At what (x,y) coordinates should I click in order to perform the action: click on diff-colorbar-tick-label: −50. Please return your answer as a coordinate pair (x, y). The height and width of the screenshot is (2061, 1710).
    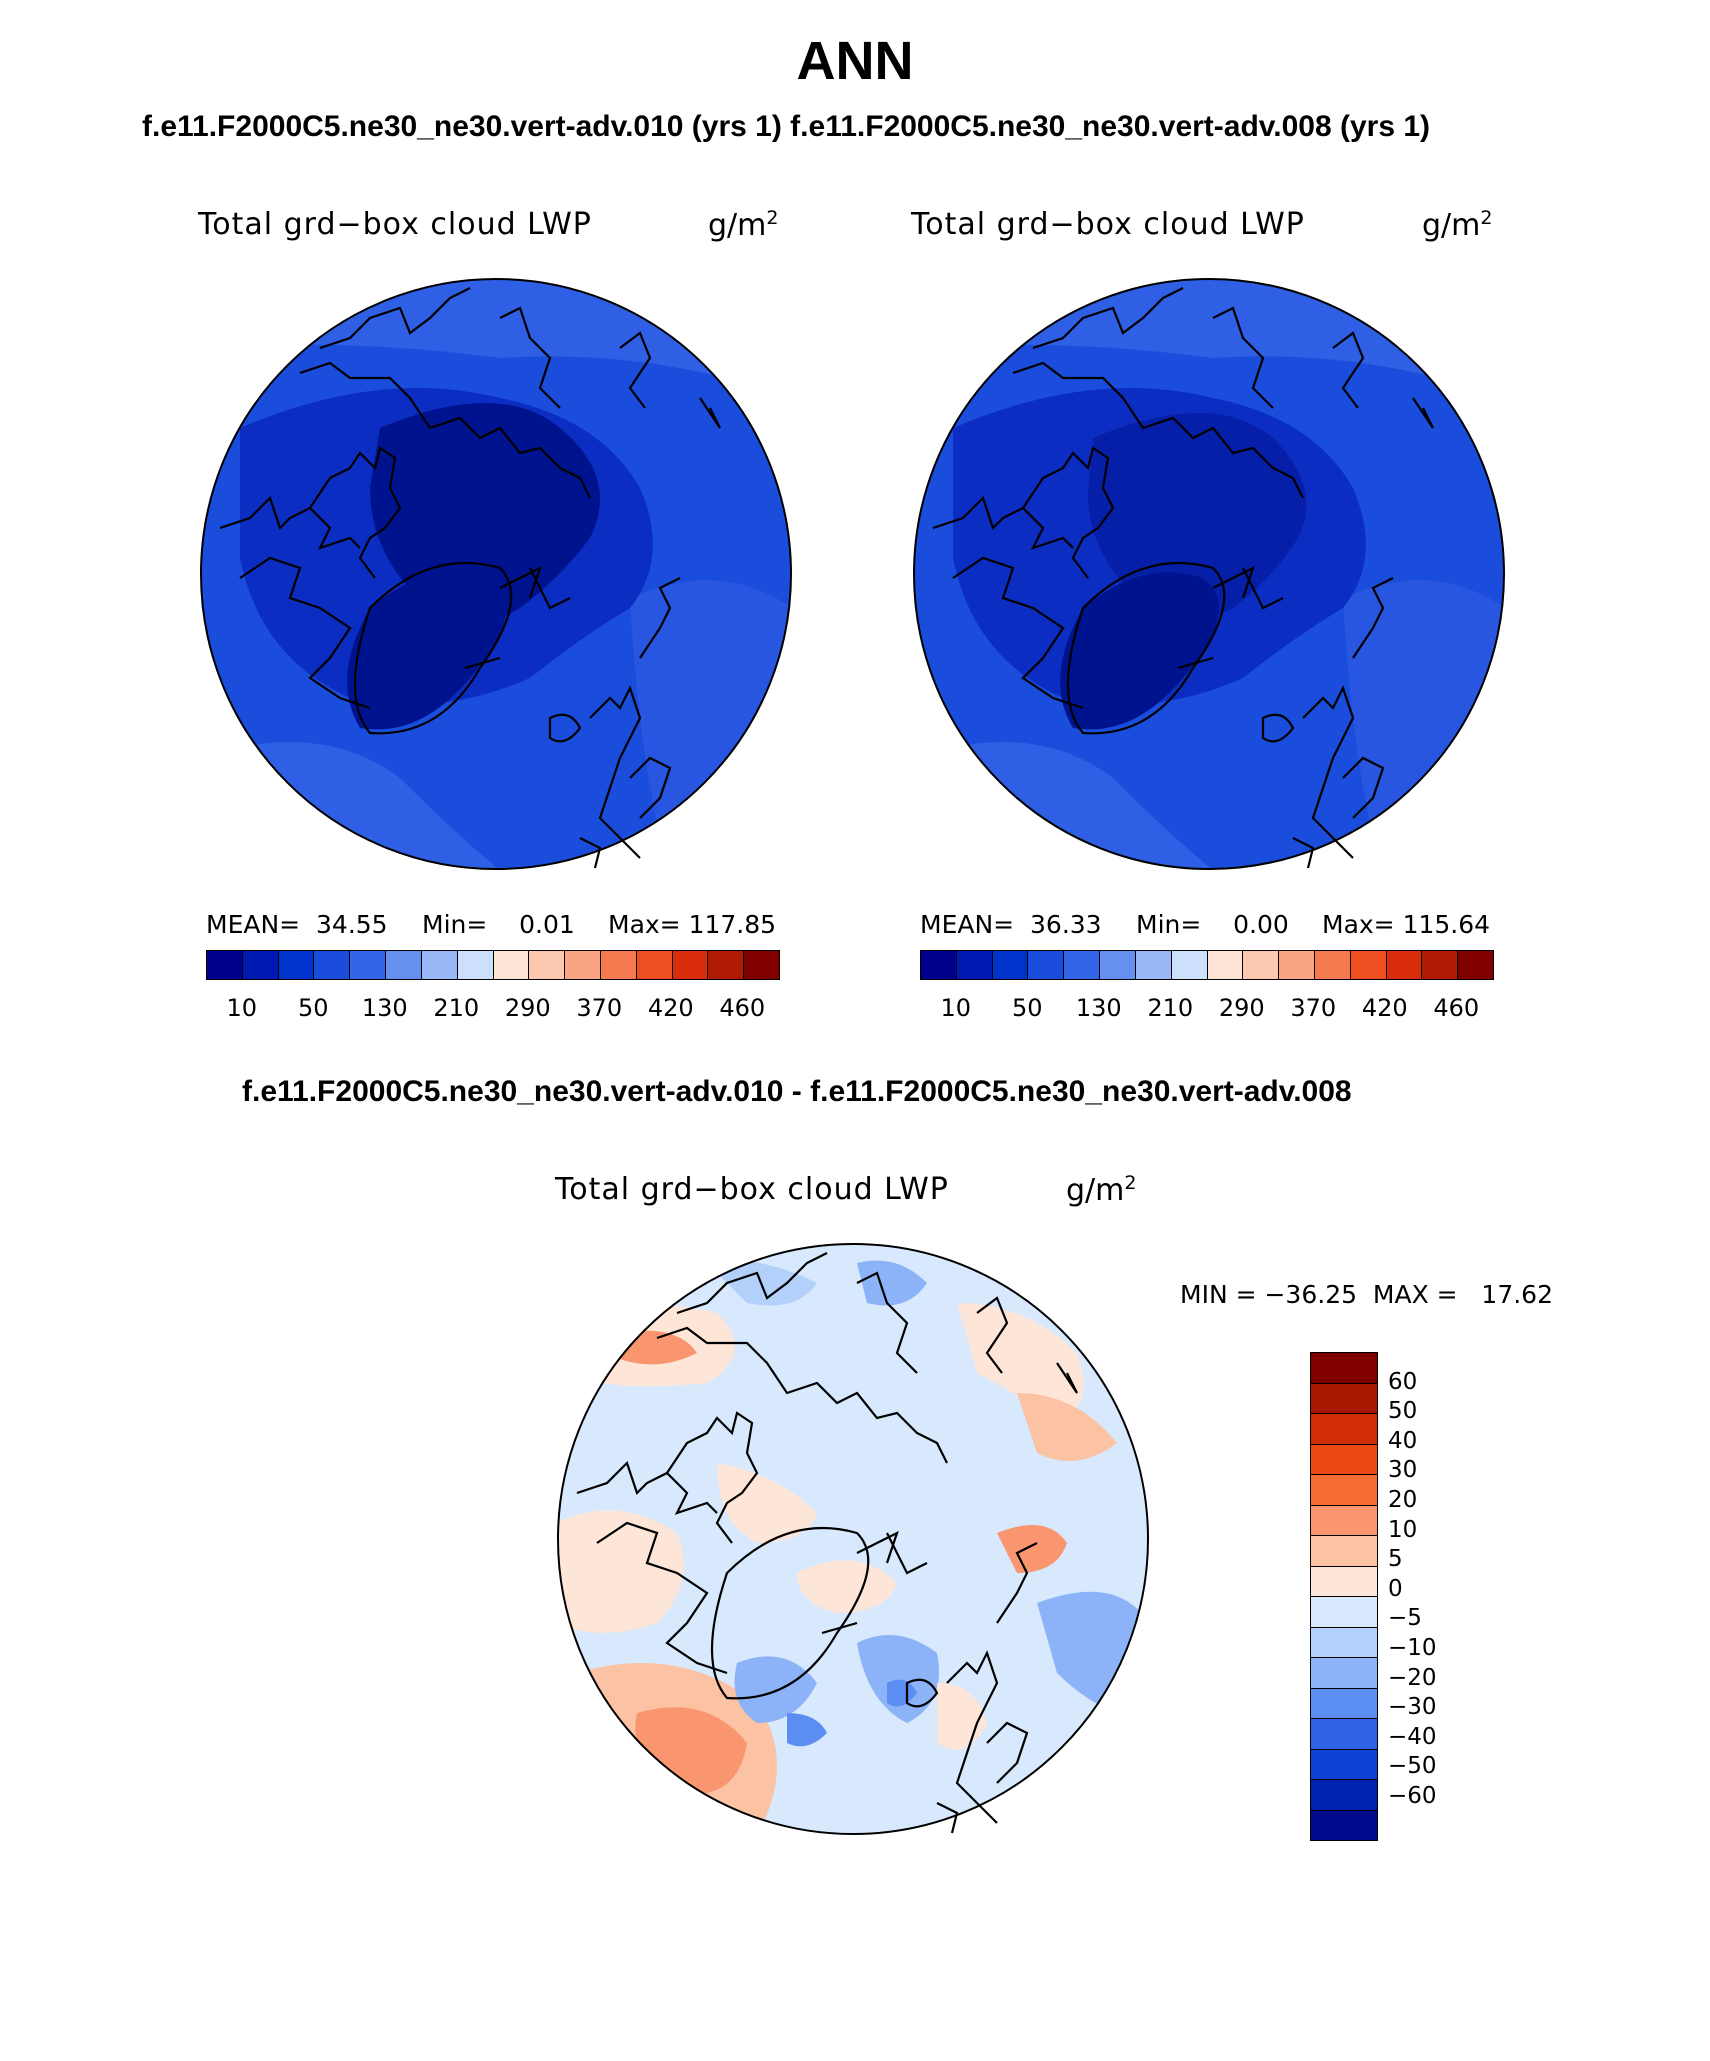
    Looking at the image, I should click on (1412, 1766).